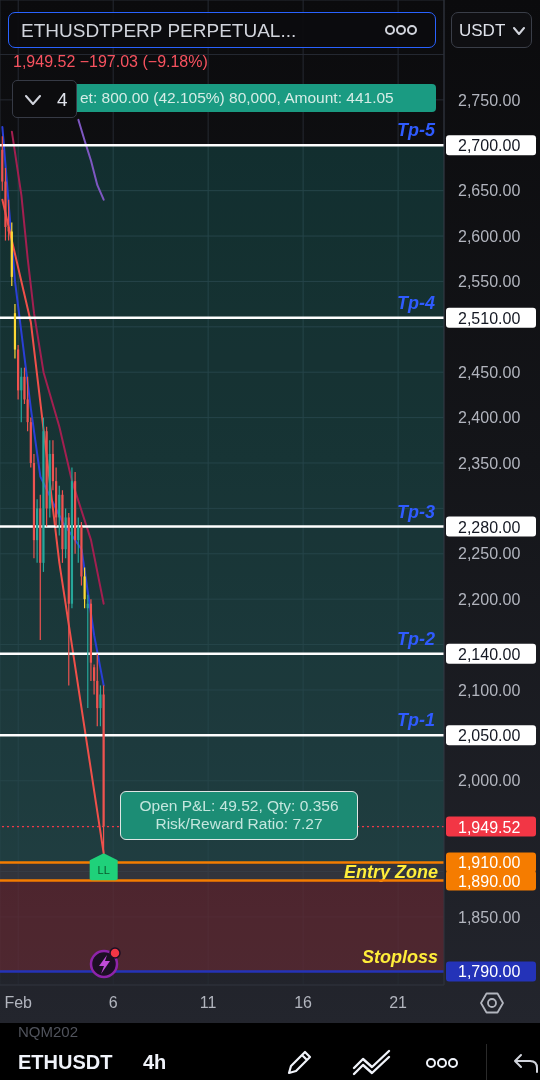 The height and width of the screenshot is (1080, 540). What do you see at coordinates (208, 1003) in the screenshot?
I see `x-tick-label: 11` at bounding box center [208, 1003].